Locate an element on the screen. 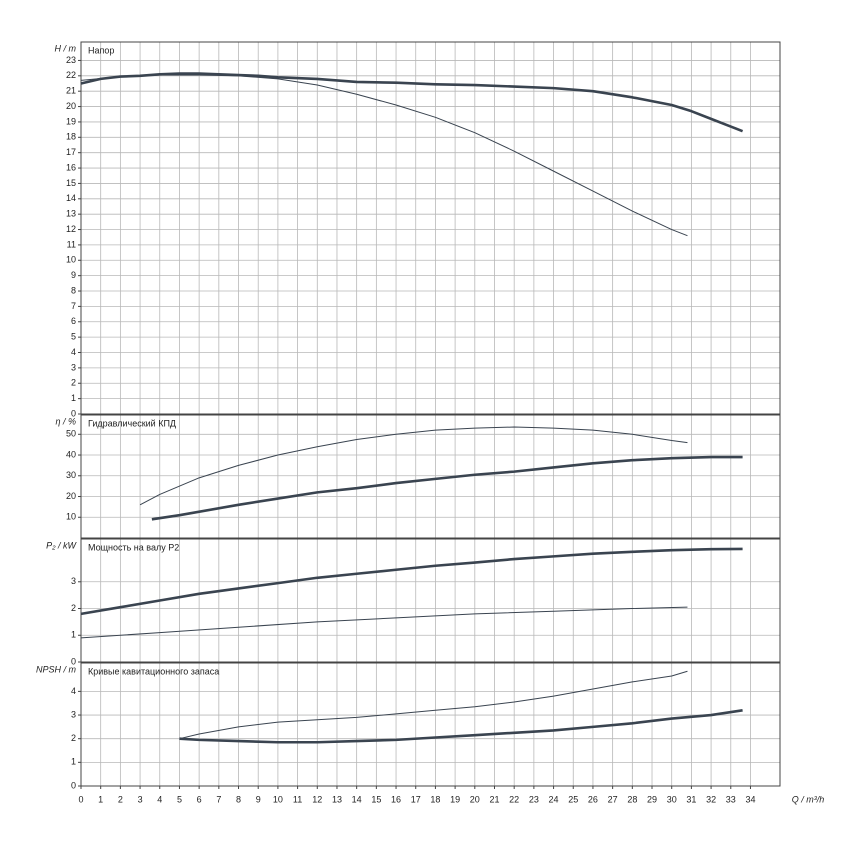 The height and width of the screenshot is (850, 850). y-tick-label: 5 is located at coordinates (73, 337).